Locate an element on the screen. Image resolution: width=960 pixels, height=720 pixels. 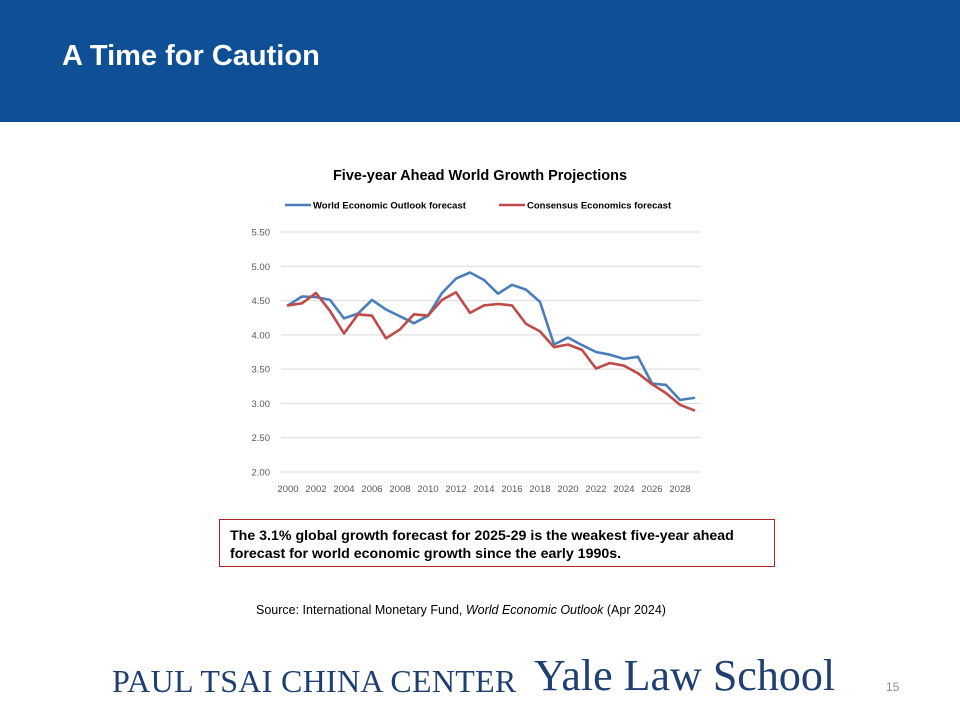
x-tick-label: 2008 is located at coordinates (399, 489).